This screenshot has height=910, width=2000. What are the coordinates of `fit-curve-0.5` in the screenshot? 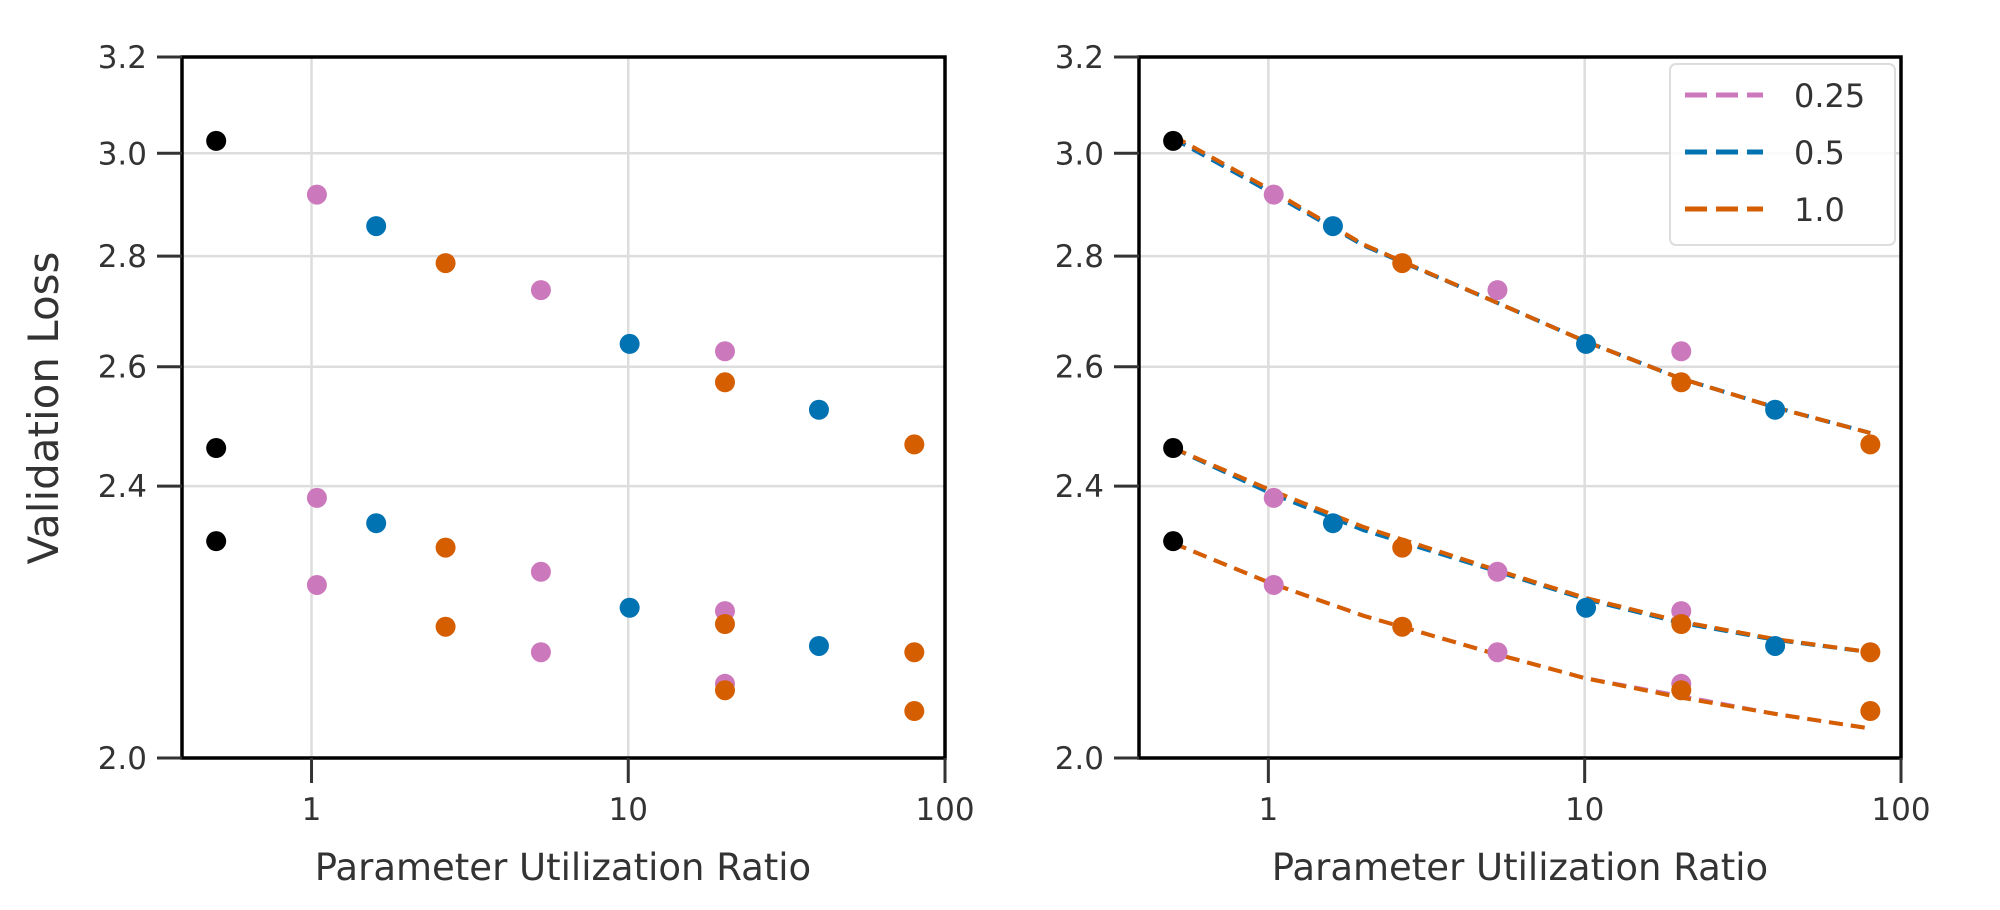 It's located at (1521, 550).